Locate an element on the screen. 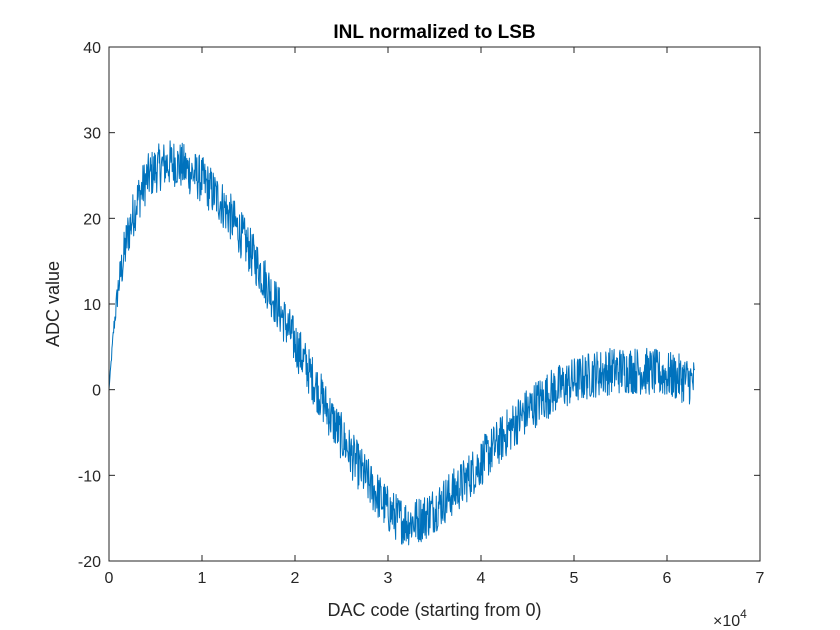 This screenshot has height=630, width=840. x-tick-label: 4 is located at coordinates (481, 578).